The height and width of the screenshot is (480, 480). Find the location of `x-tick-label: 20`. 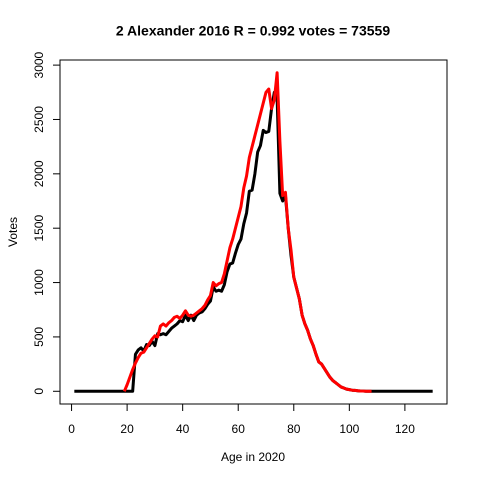

x-tick-label: 20 is located at coordinates (127, 429).